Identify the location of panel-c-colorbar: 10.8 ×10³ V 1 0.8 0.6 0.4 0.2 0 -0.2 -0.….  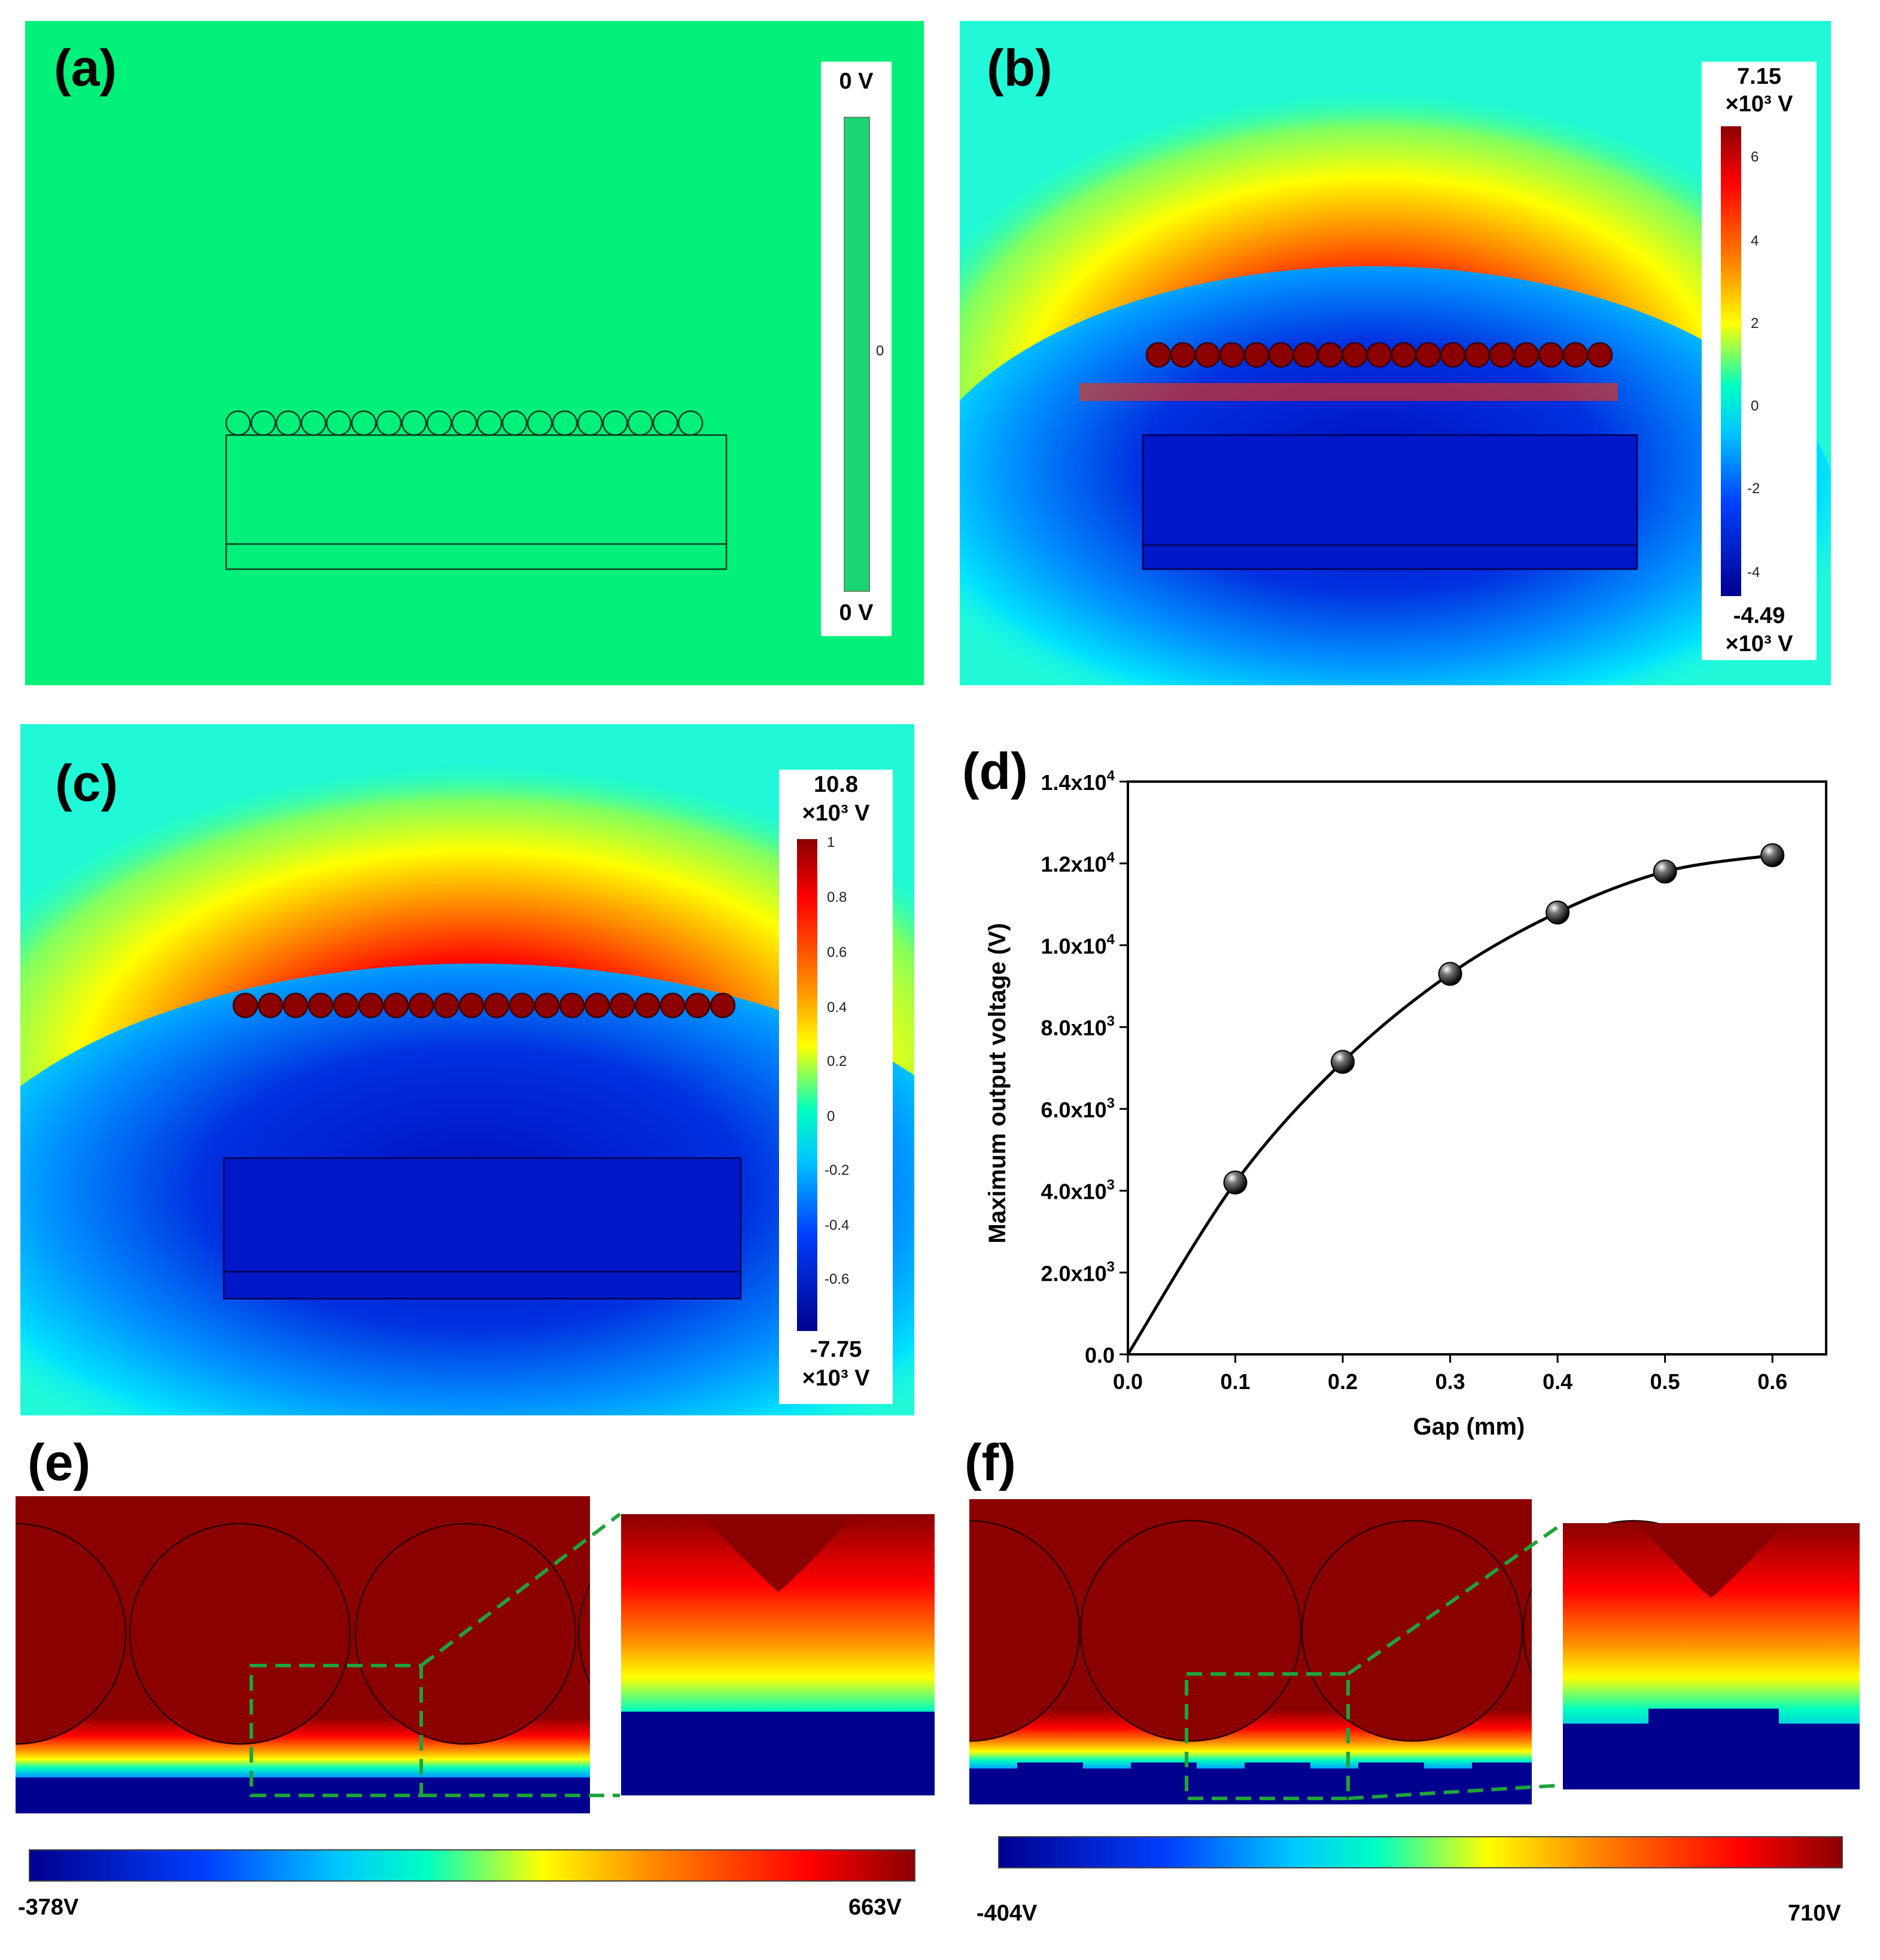
(836, 1087).